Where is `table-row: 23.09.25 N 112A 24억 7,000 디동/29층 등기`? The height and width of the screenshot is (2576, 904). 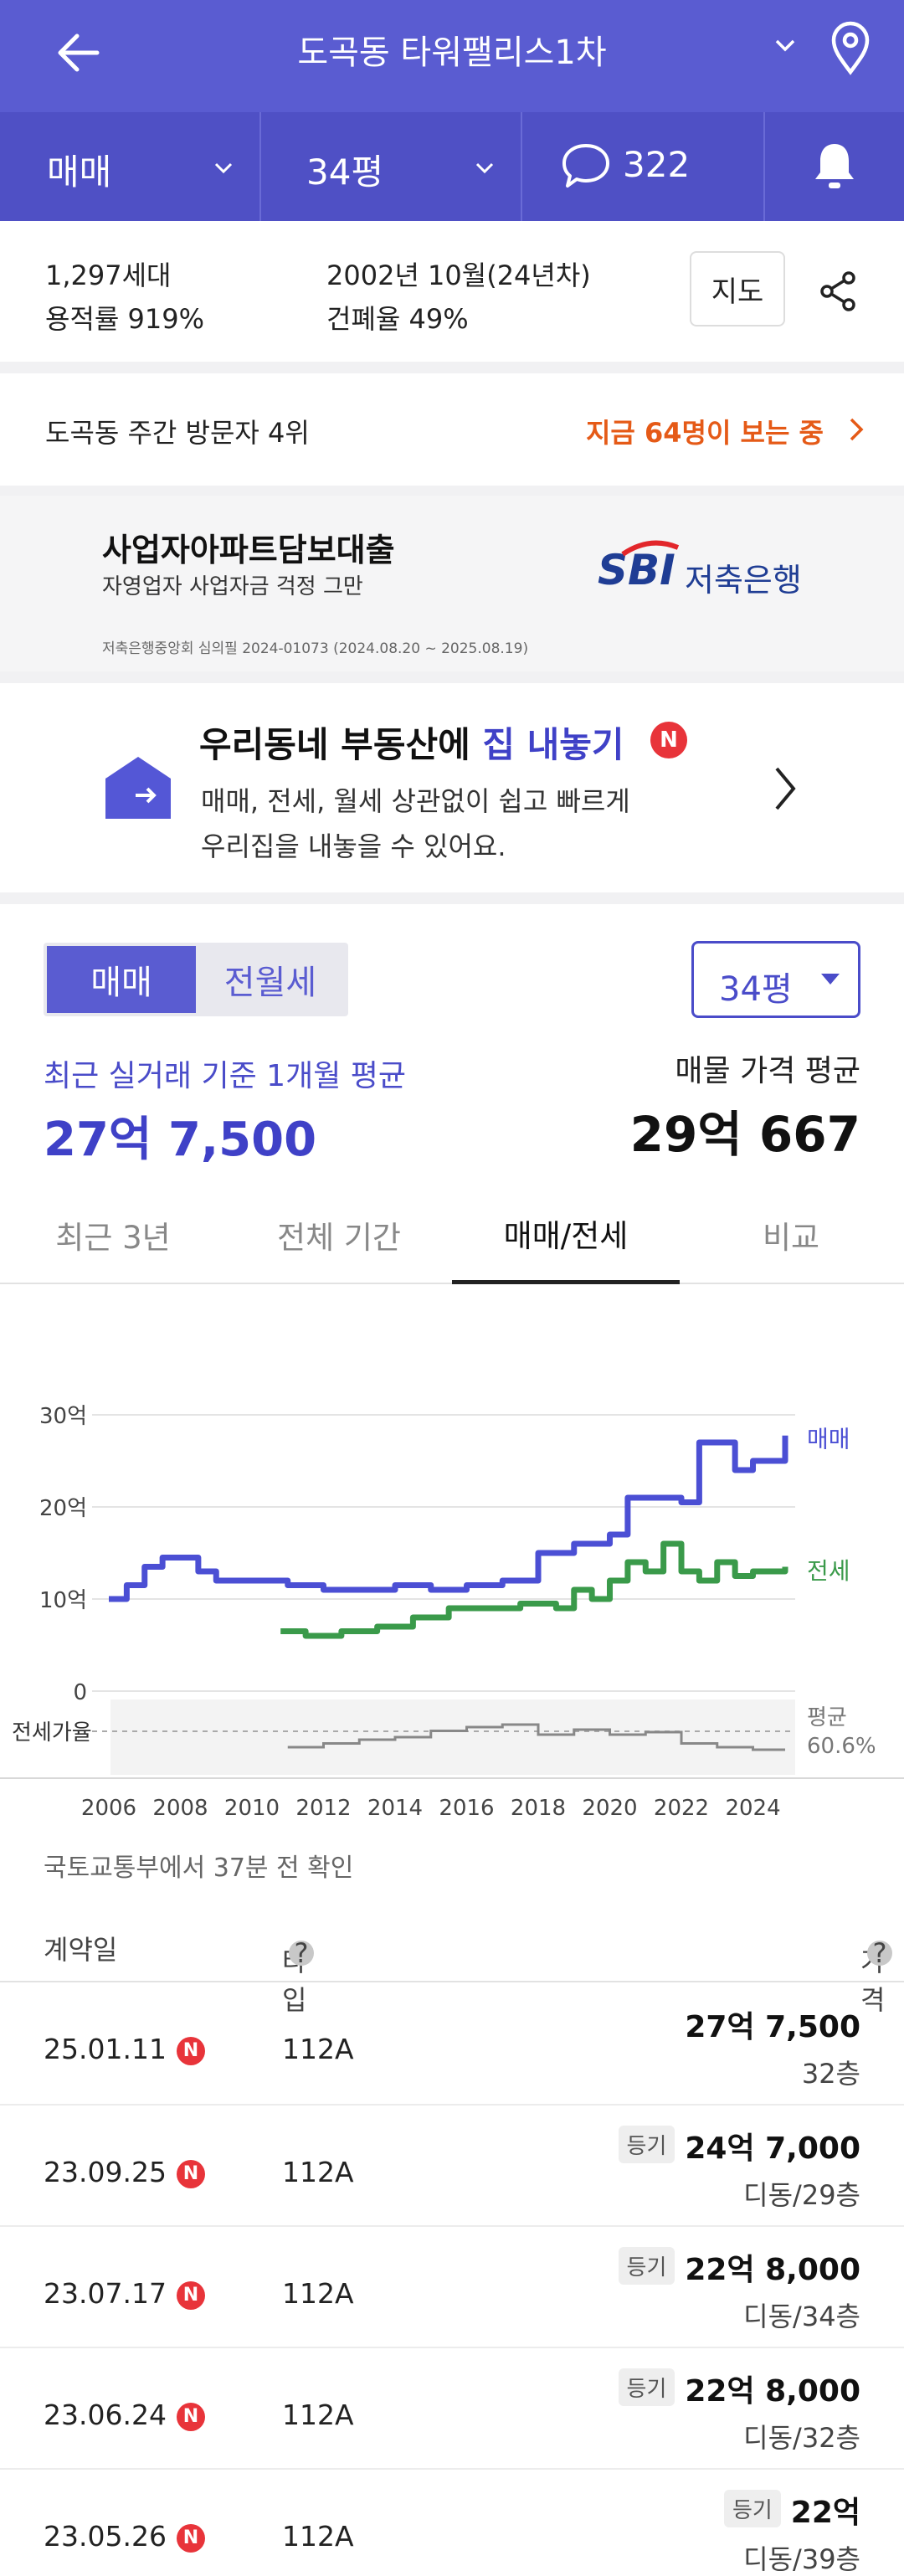 table-row: 23.09.25 N 112A 24억 7,000 디동/29층 등기 is located at coordinates (452, 2166).